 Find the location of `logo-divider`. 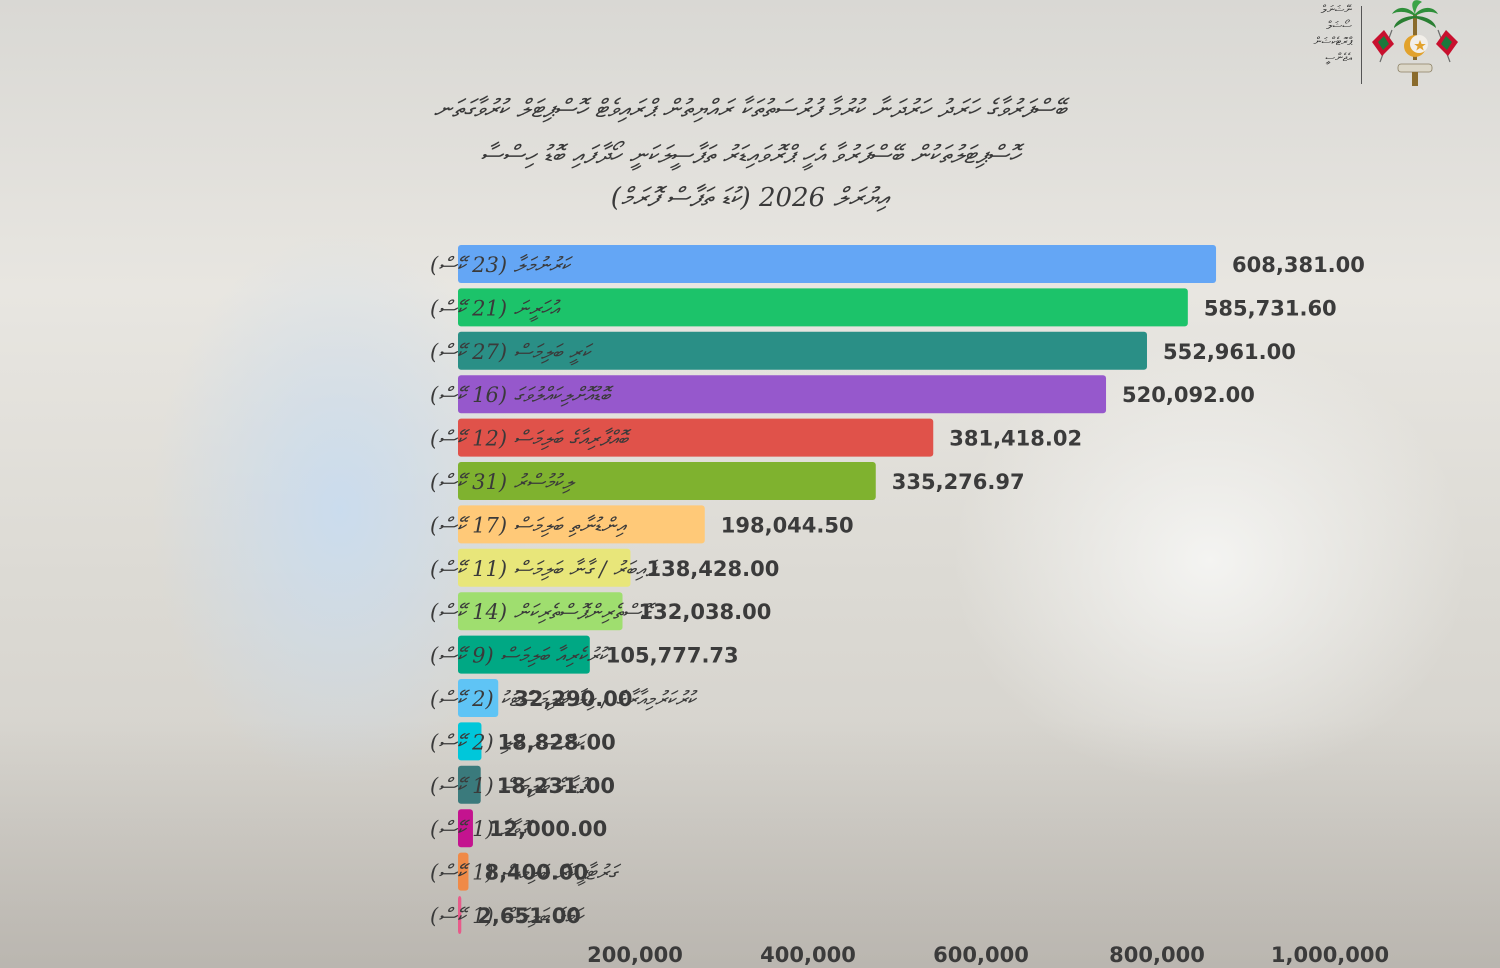

logo-divider is located at coordinates (1361, 45).